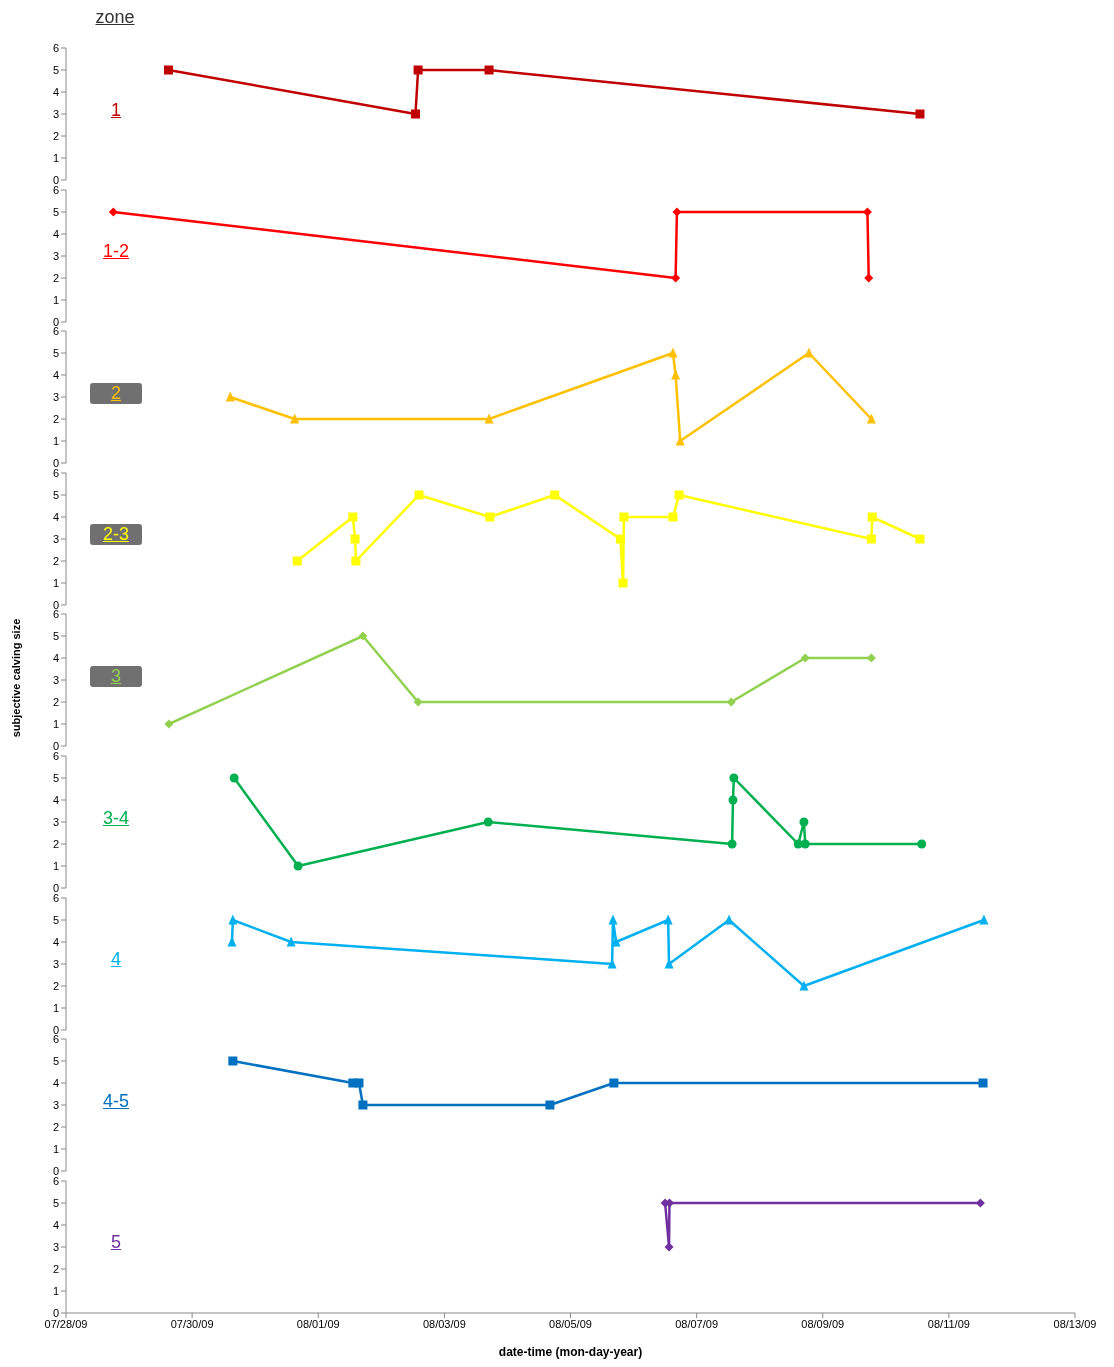 Image resolution: width=1114 pixels, height=1367 pixels. What do you see at coordinates (116, 252) in the screenshot?
I see `series-label: 1-2` at bounding box center [116, 252].